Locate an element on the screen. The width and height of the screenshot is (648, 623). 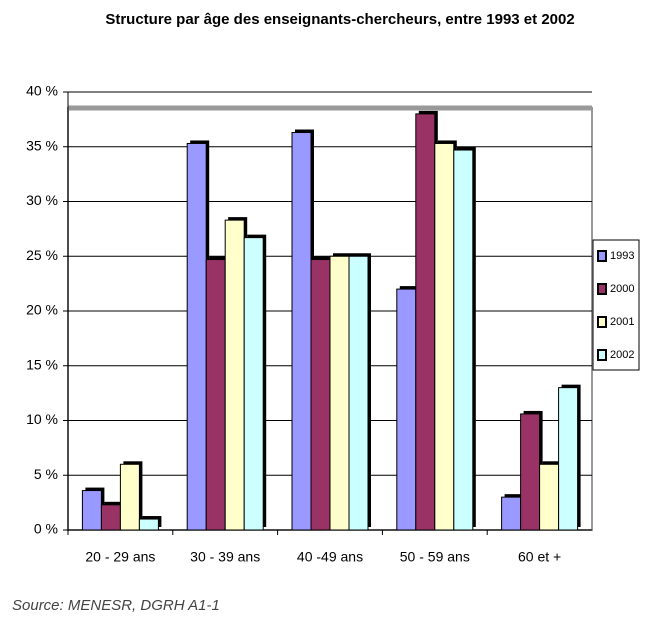
y-tick-label: 0 % is located at coordinates (46, 529).